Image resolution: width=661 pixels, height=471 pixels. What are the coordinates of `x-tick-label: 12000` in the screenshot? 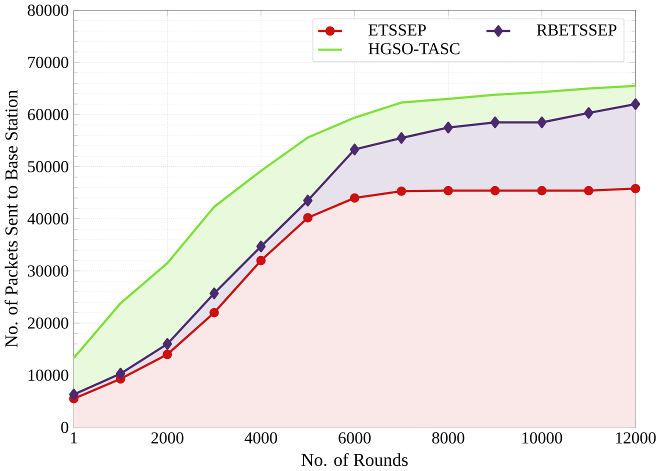 It's located at (636, 438).